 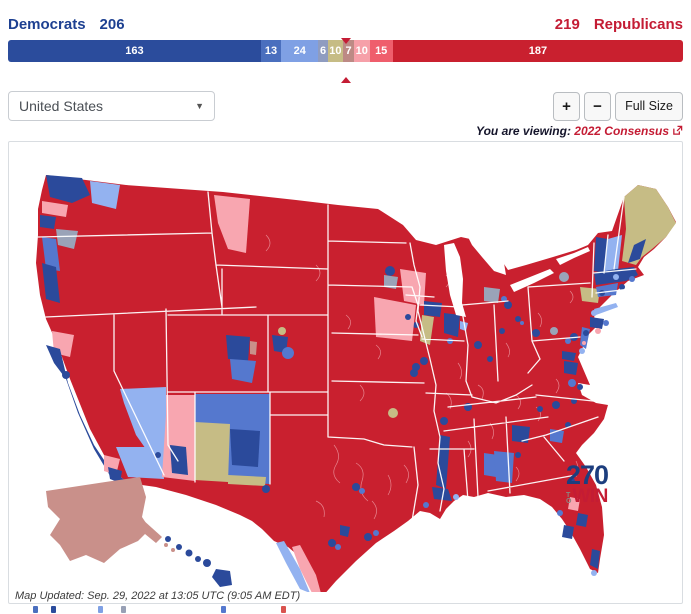 I want to click on lake-ontario, so click(x=573, y=256).